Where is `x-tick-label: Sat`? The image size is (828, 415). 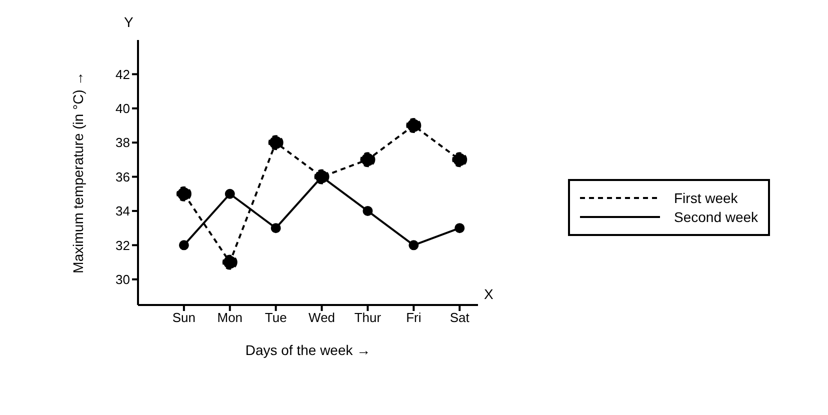
x-tick-label: Sat is located at coordinates (460, 318).